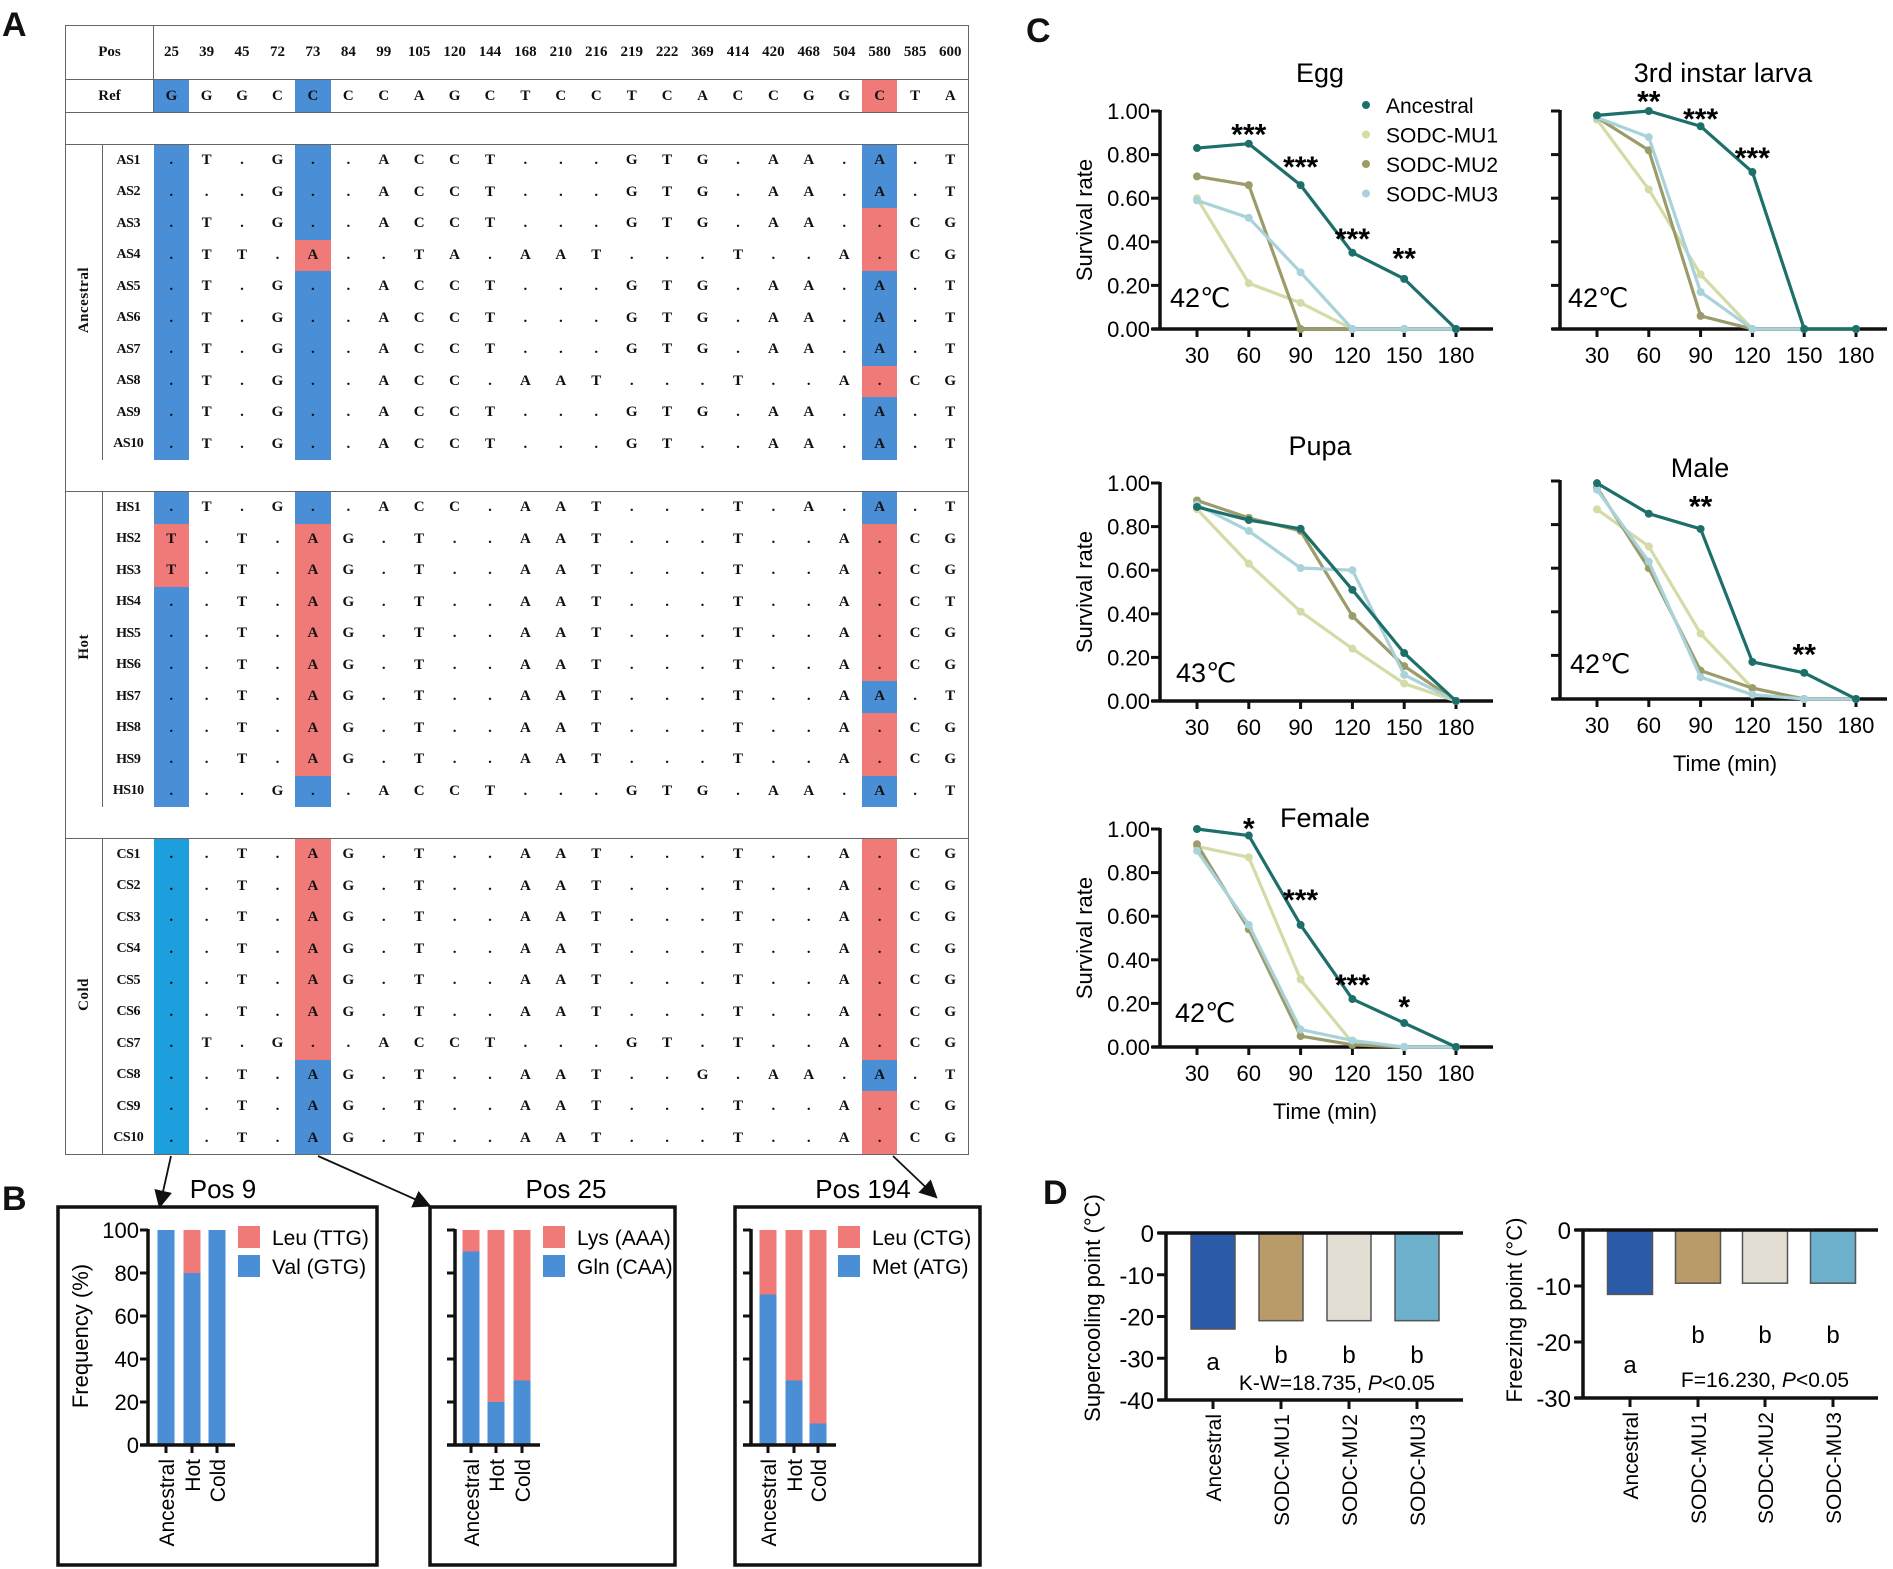 This screenshot has height=1569, width=1893. I want to click on significance-marker: ***, so click(1248, 134).